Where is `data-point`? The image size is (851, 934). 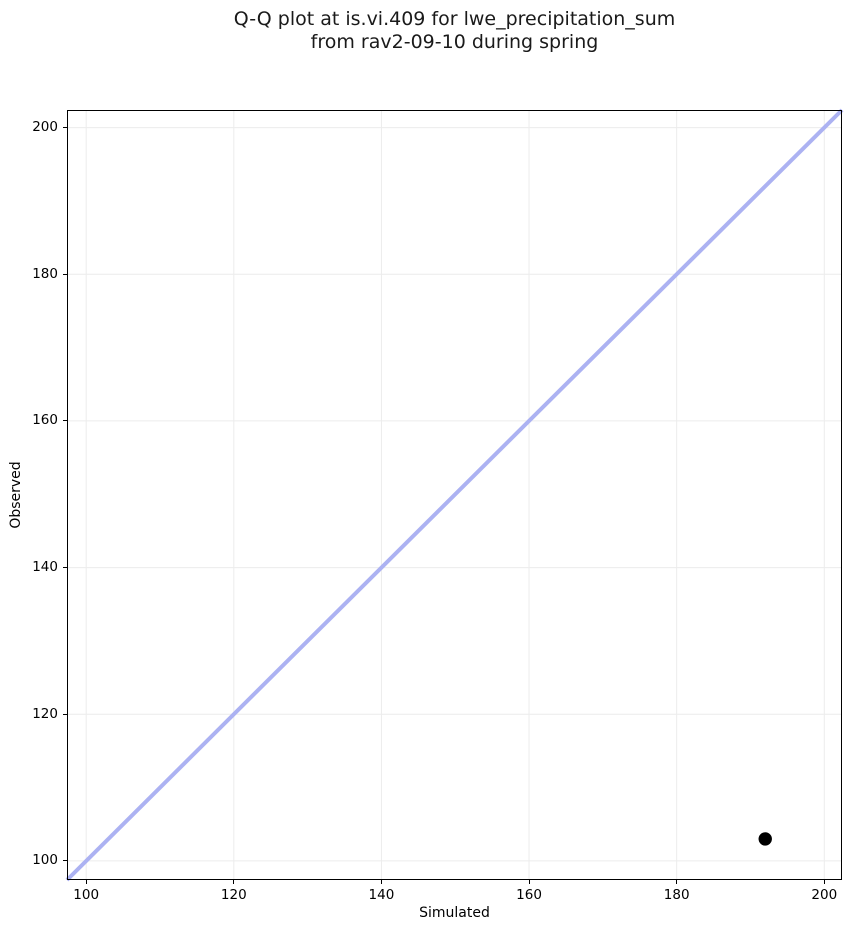 data-point is located at coordinates (765, 839).